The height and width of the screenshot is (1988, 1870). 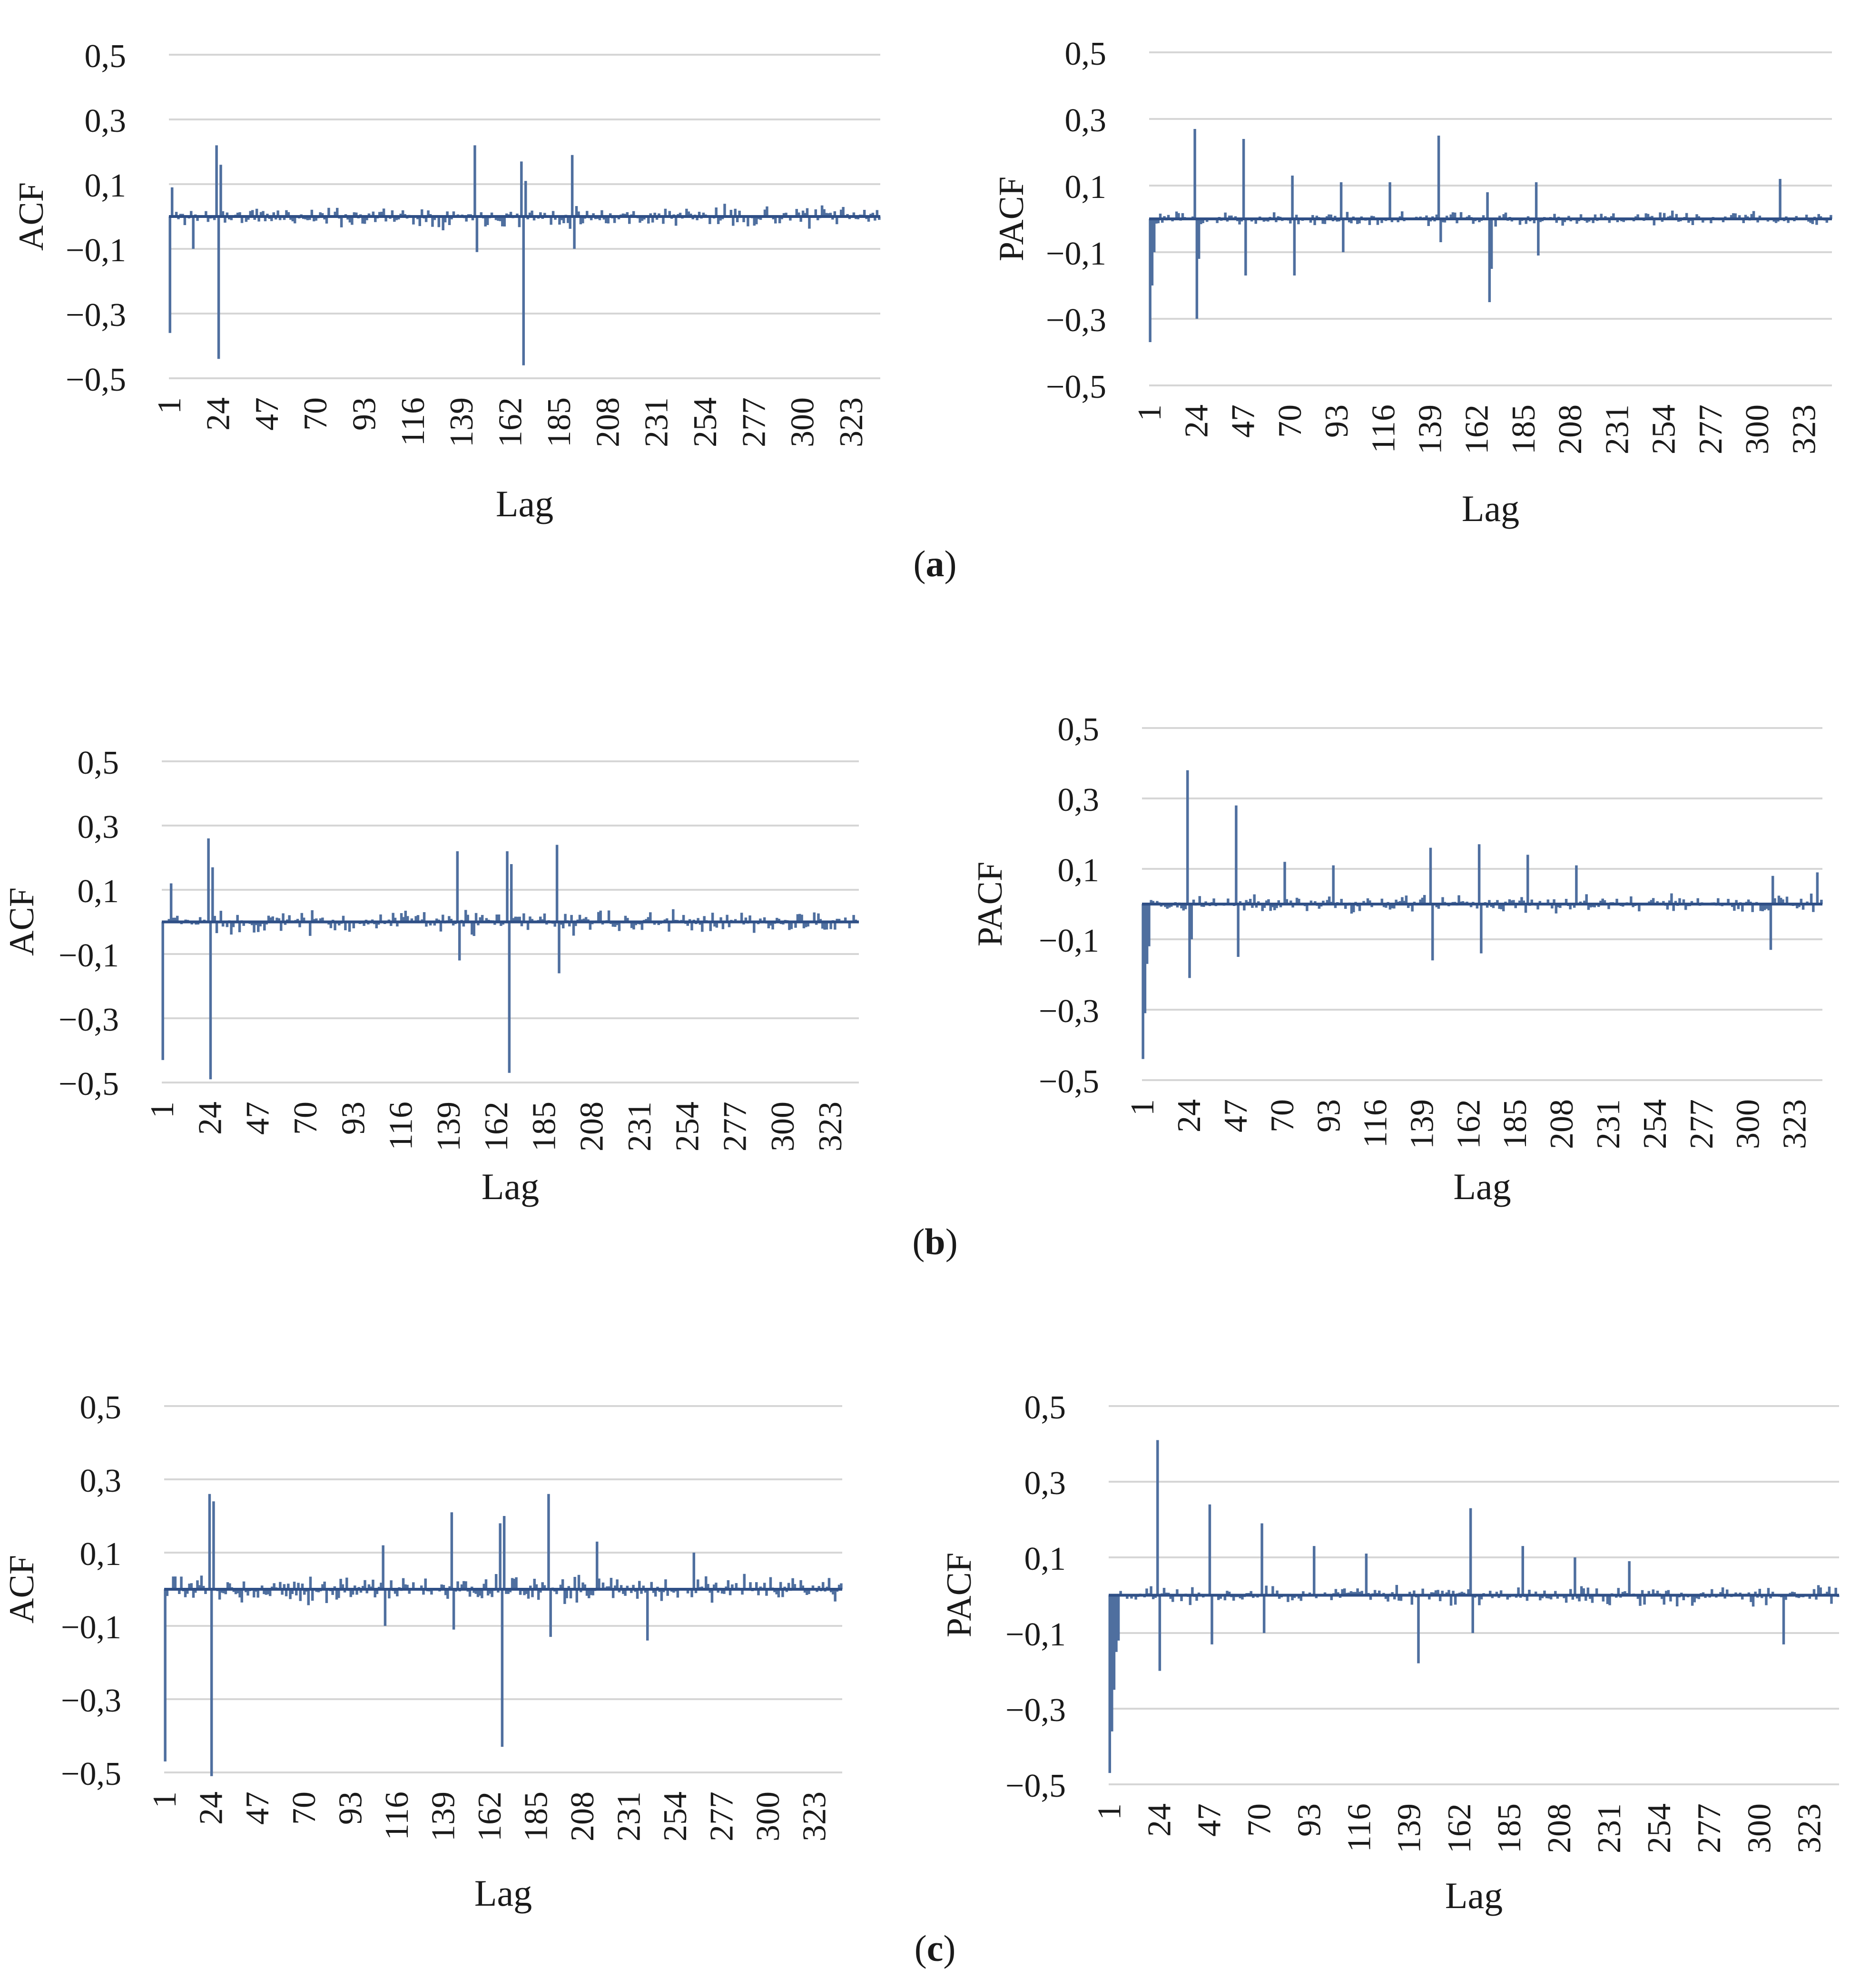 What do you see at coordinates (935, 1948) in the screenshot?
I see `caption-c: (c)` at bounding box center [935, 1948].